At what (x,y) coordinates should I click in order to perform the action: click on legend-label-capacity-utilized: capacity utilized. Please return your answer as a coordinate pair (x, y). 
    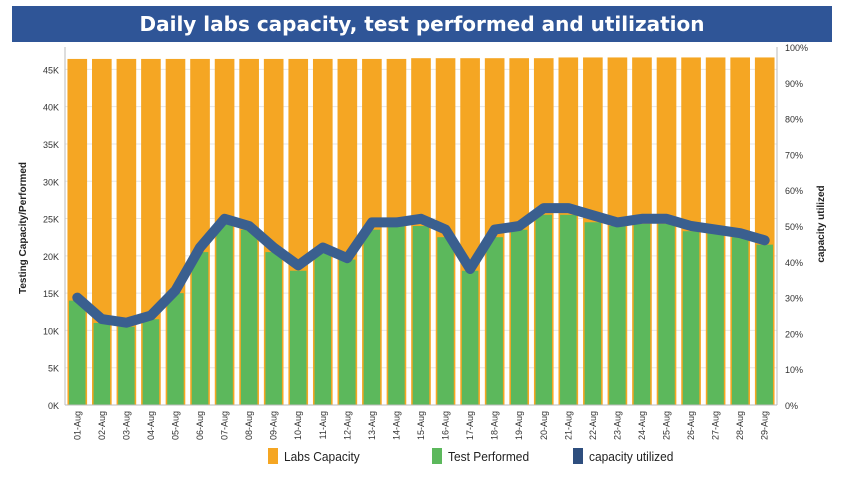
    Looking at the image, I should click on (630, 456).